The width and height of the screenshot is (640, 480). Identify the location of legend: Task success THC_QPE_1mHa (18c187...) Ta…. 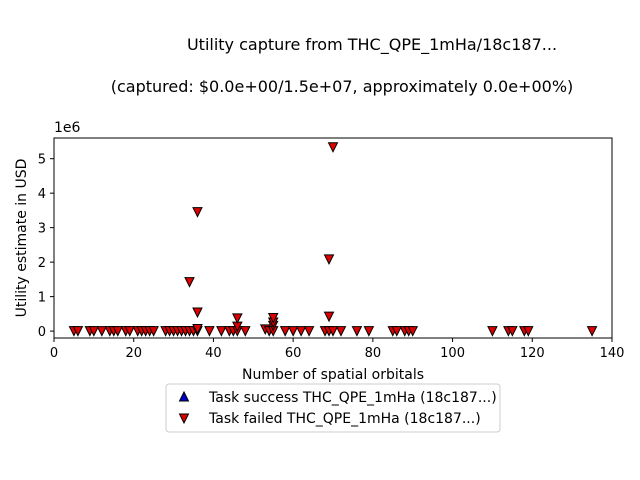
(333, 408).